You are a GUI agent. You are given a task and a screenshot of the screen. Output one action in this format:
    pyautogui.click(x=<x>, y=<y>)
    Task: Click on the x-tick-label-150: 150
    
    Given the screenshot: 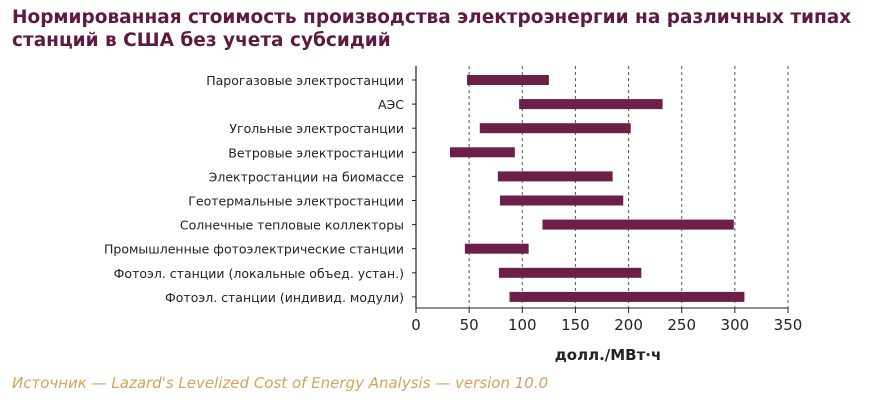 What is the action you would take?
    pyautogui.click(x=575, y=325)
    